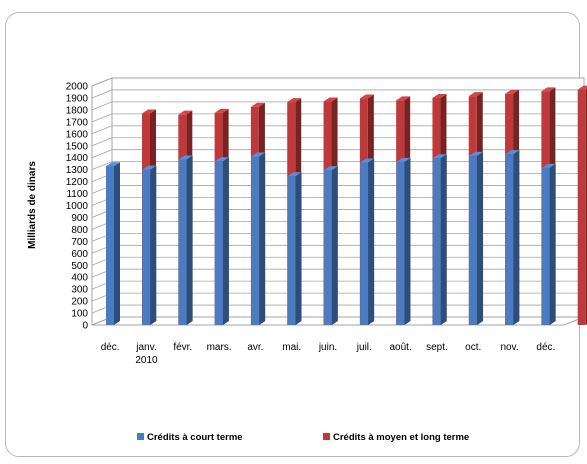  I want to click on legend-label: Crédits à moyen et long terme, so click(401, 437).